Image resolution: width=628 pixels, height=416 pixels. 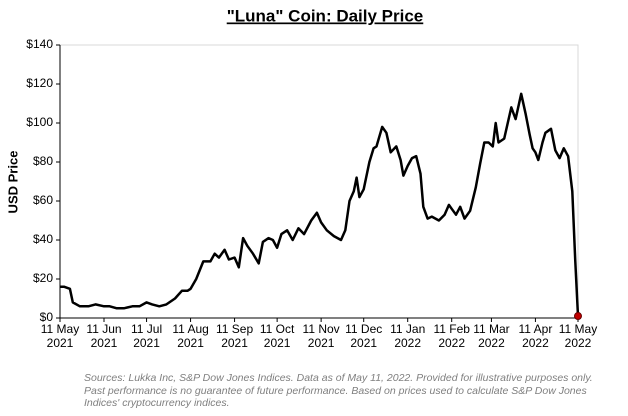 What do you see at coordinates (60, 336) in the screenshot?
I see `x-tick-label: 11 May 2021` at bounding box center [60, 336].